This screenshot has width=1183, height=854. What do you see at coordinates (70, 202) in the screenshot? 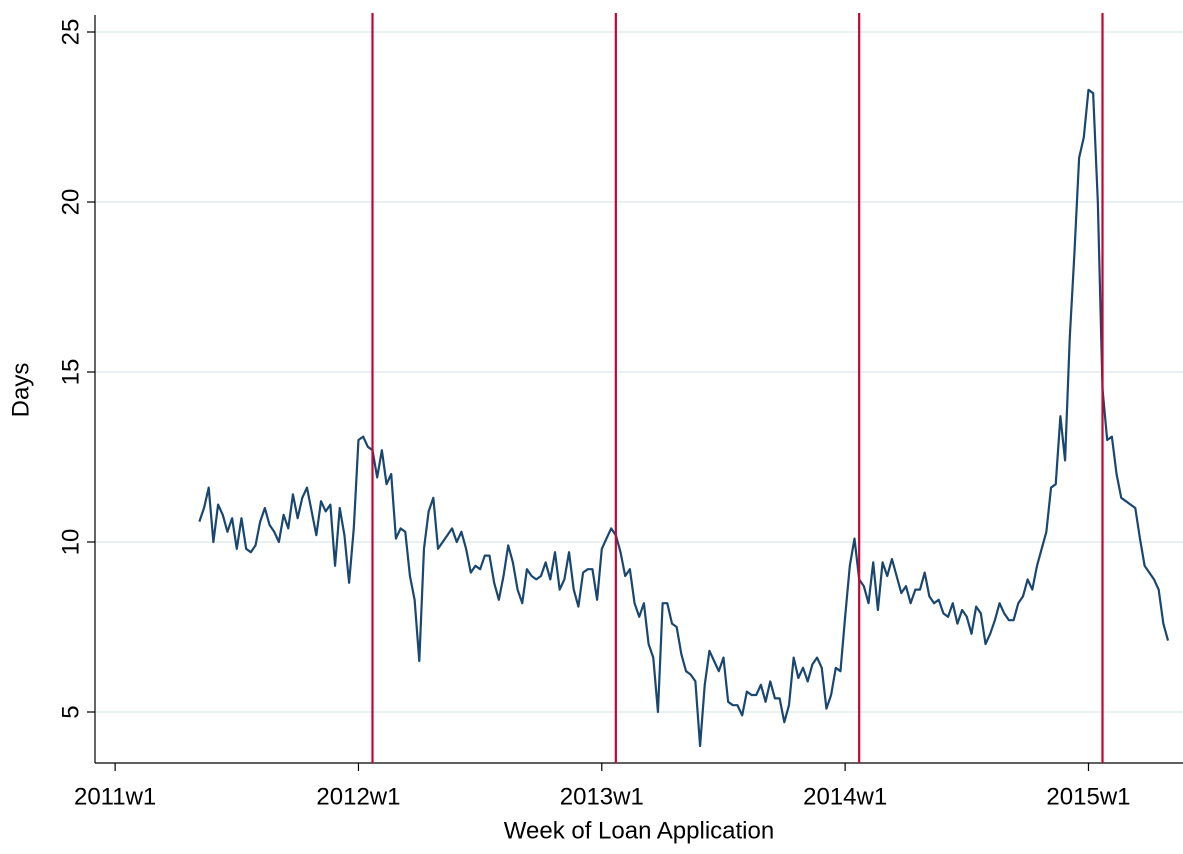
I see `y-tick-label: 20` at bounding box center [70, 202].